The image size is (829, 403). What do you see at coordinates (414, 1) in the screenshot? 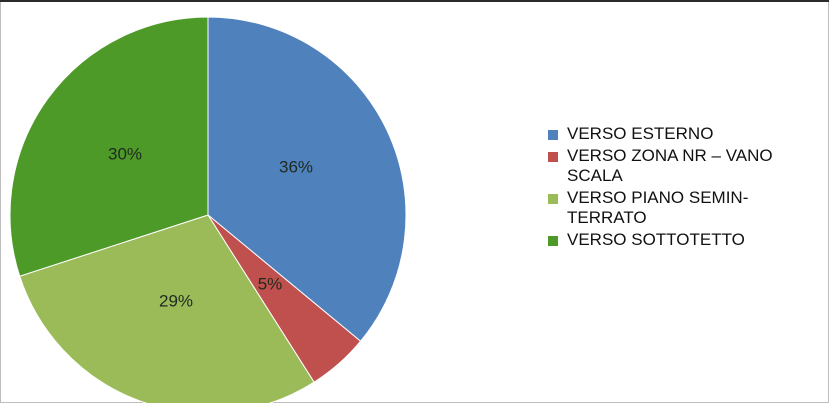
I see `top-border` at bounding box center [414, 1].